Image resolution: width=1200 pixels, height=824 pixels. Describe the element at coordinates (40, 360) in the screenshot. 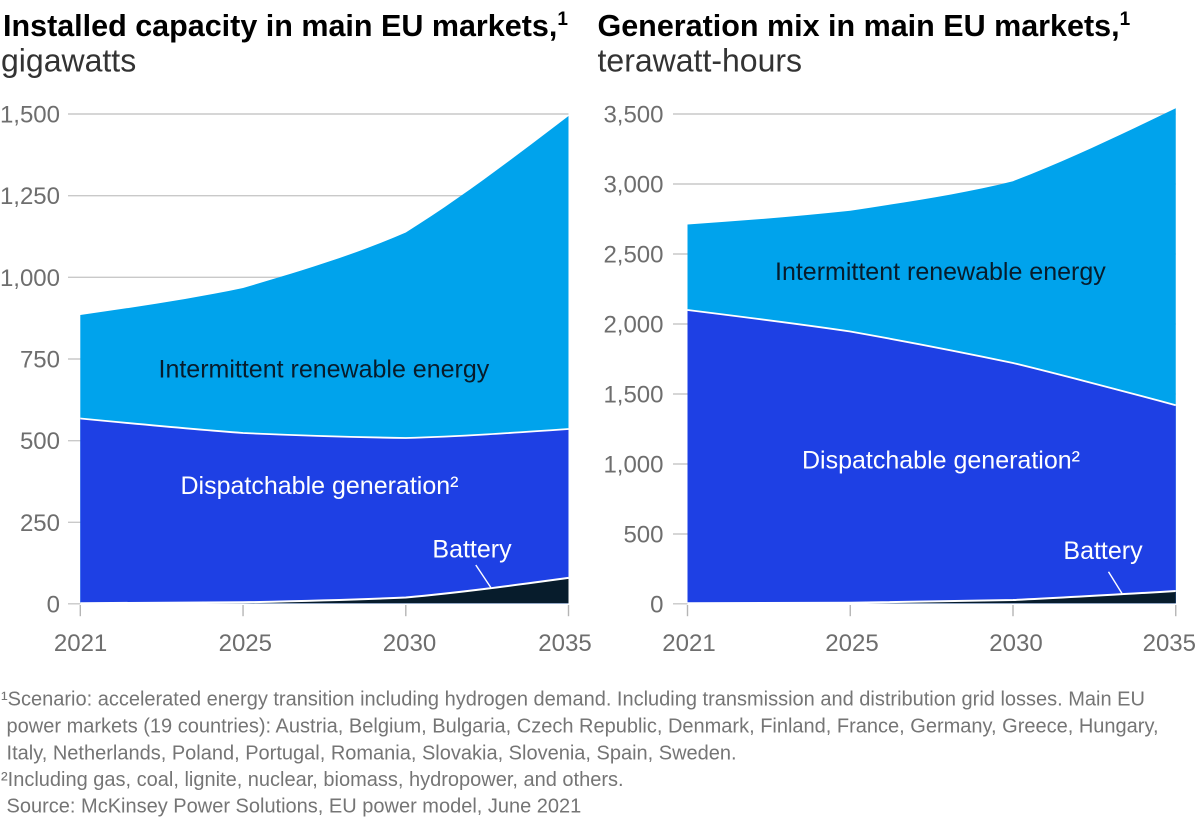

I see `svg-text: 750` at that location.